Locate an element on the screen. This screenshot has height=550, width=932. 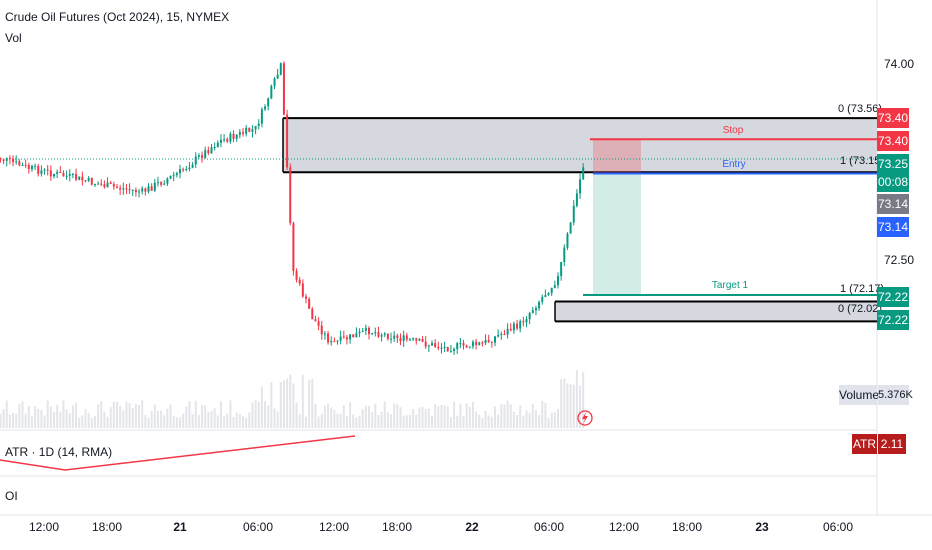
time-tick-0: 12:00 is located at coordinates (44, 527).